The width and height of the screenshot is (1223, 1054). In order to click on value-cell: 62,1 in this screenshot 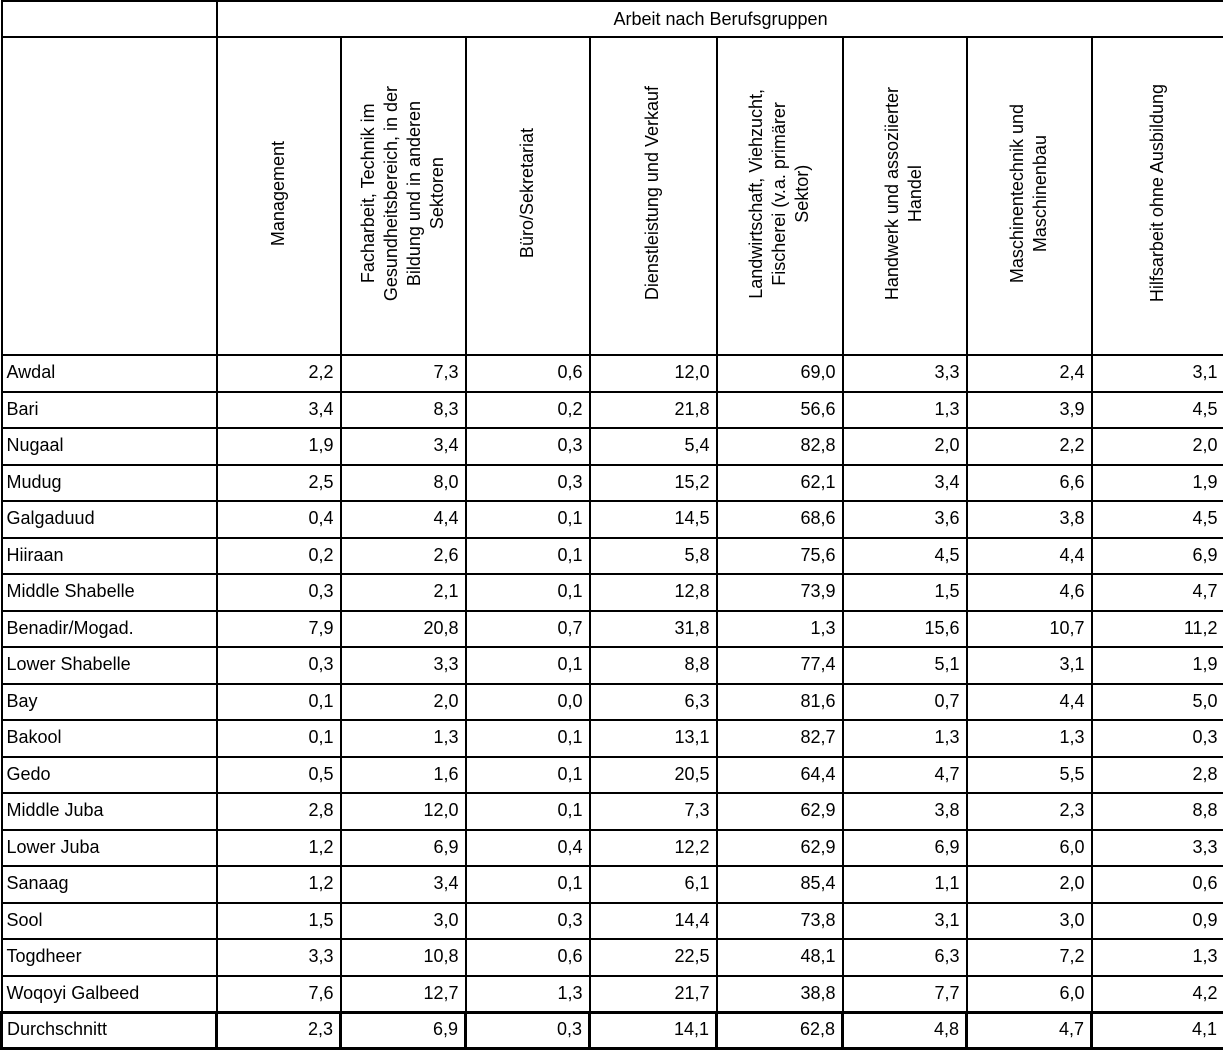, I will do `click(779, 482)`.